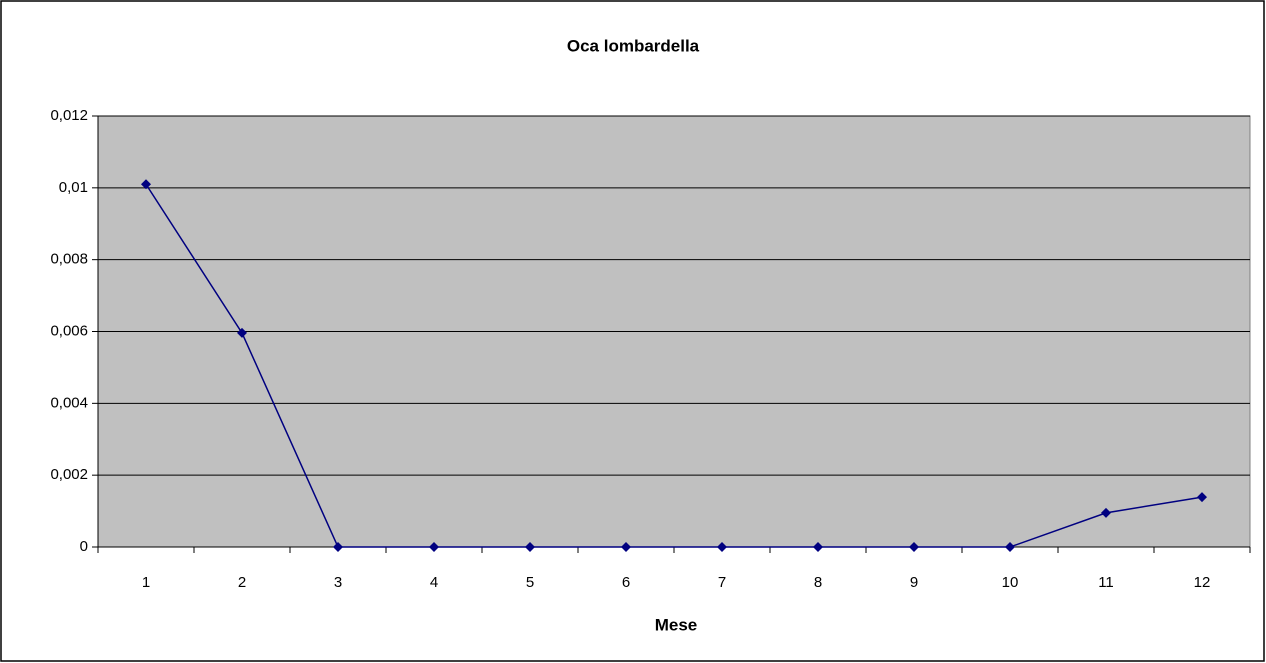  Describe the element at coordinates (69, 474) in the screenshot. I see `y-tick-label: 0,002` at that location.